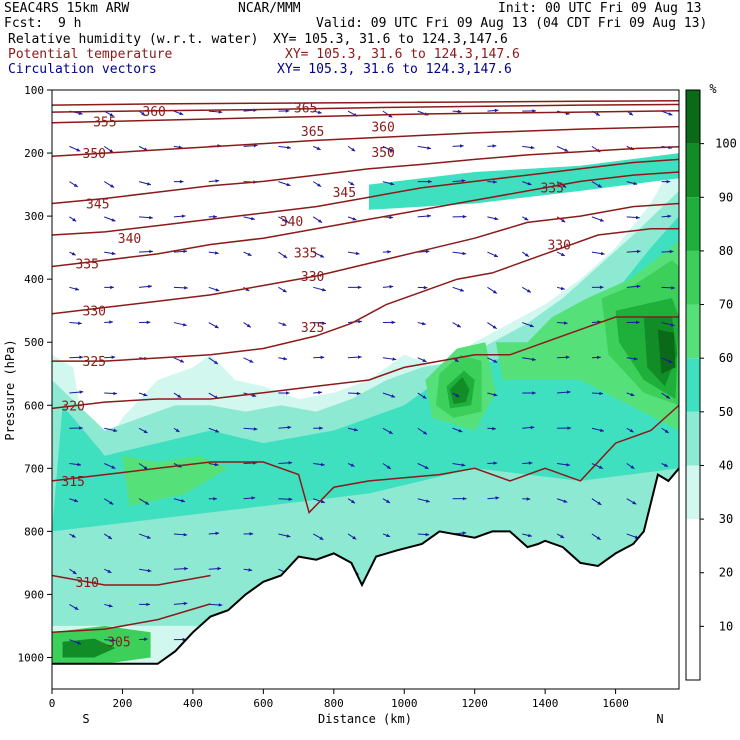 This screenshot has height=740, width=740. I want to click on y-tick-label: 200, so click(34, 153).